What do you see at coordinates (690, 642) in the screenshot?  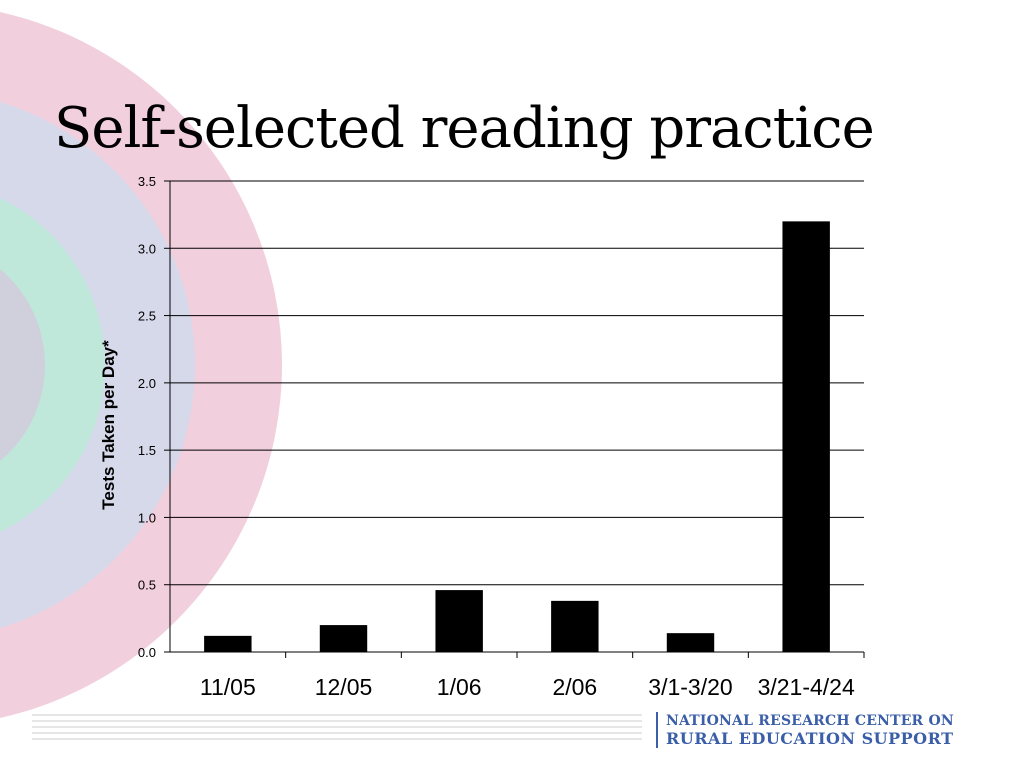 I see `bar-3/1-3/20` at bounding box center [690, 642].